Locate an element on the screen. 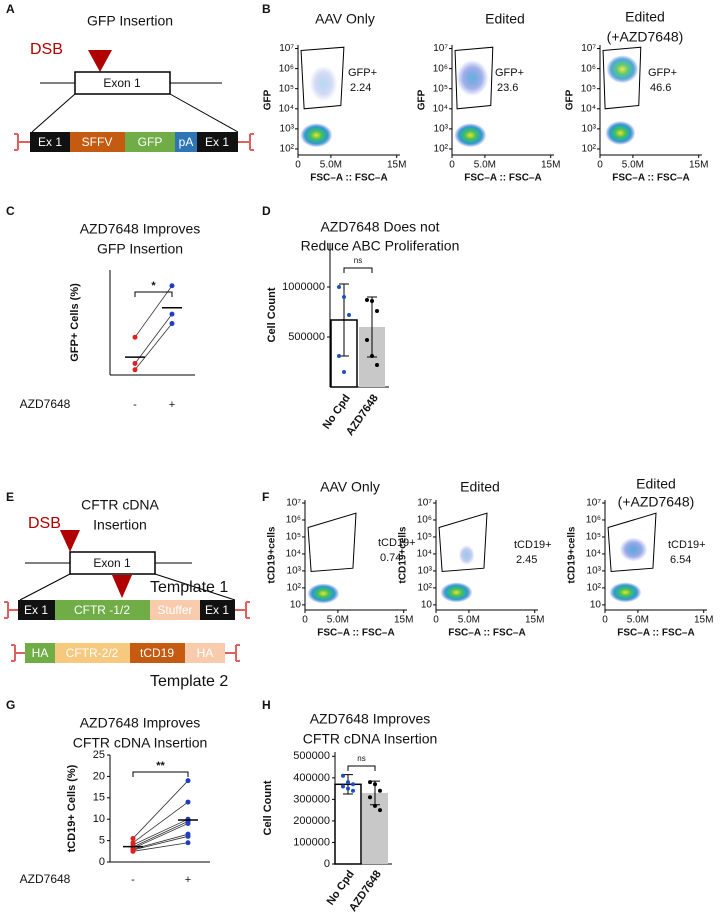 The width and height of the screenshot is (725, 922). y-tick-label: 400000 is located at coordinates (311, 778).